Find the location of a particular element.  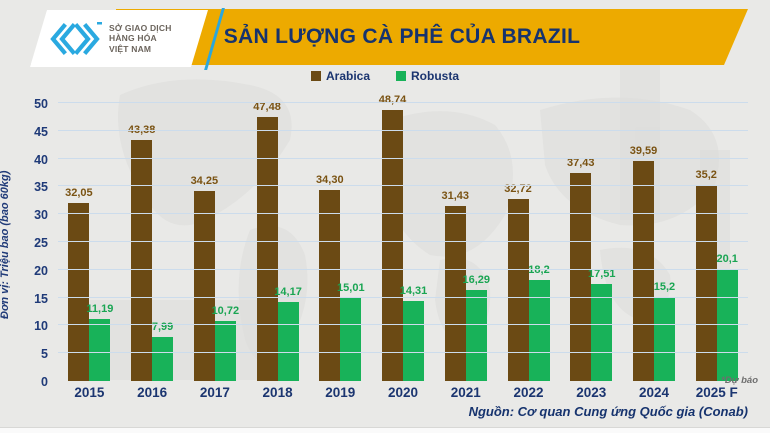

arabica-value-label: 31,43 is located at coordinates (455, 196).